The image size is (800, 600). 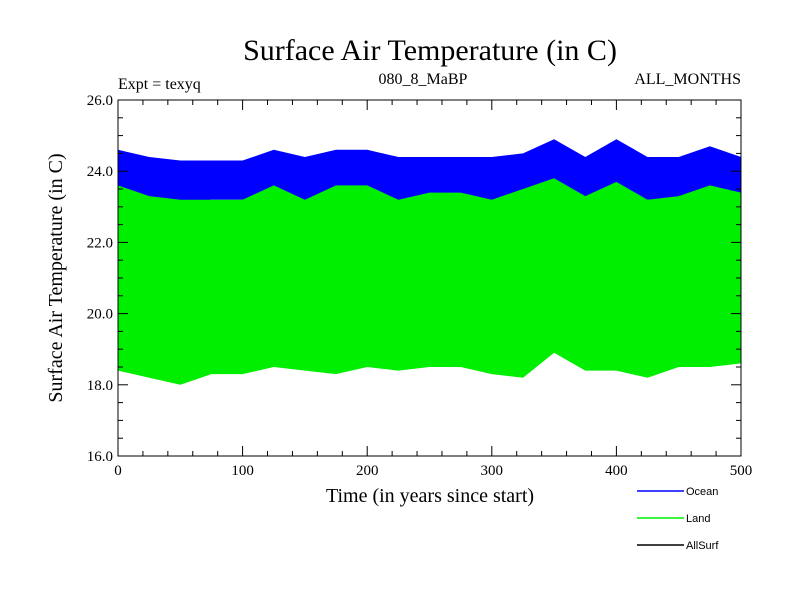 I want to click on x-tick-label: 200, so click(x=367, y=471).